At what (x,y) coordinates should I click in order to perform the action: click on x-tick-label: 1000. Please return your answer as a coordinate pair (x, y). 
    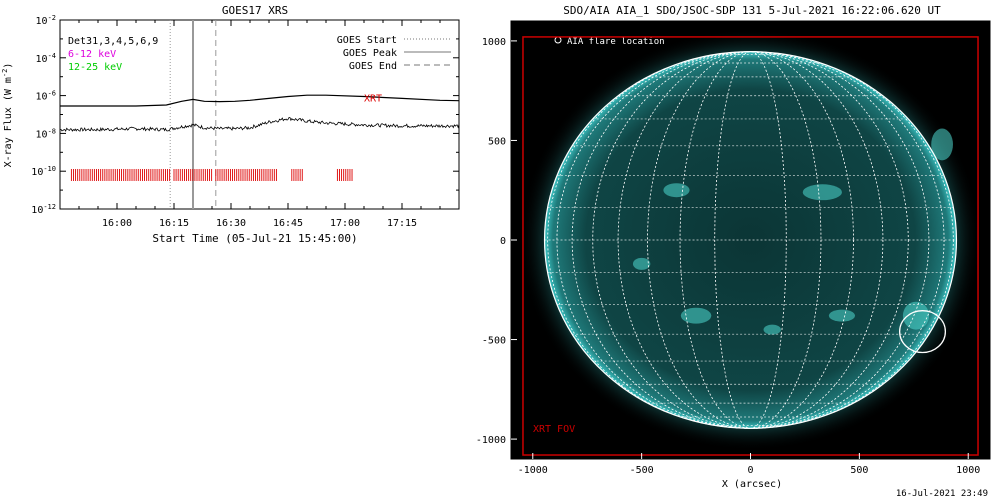
    Looking at the image, I should click on (968, 470).